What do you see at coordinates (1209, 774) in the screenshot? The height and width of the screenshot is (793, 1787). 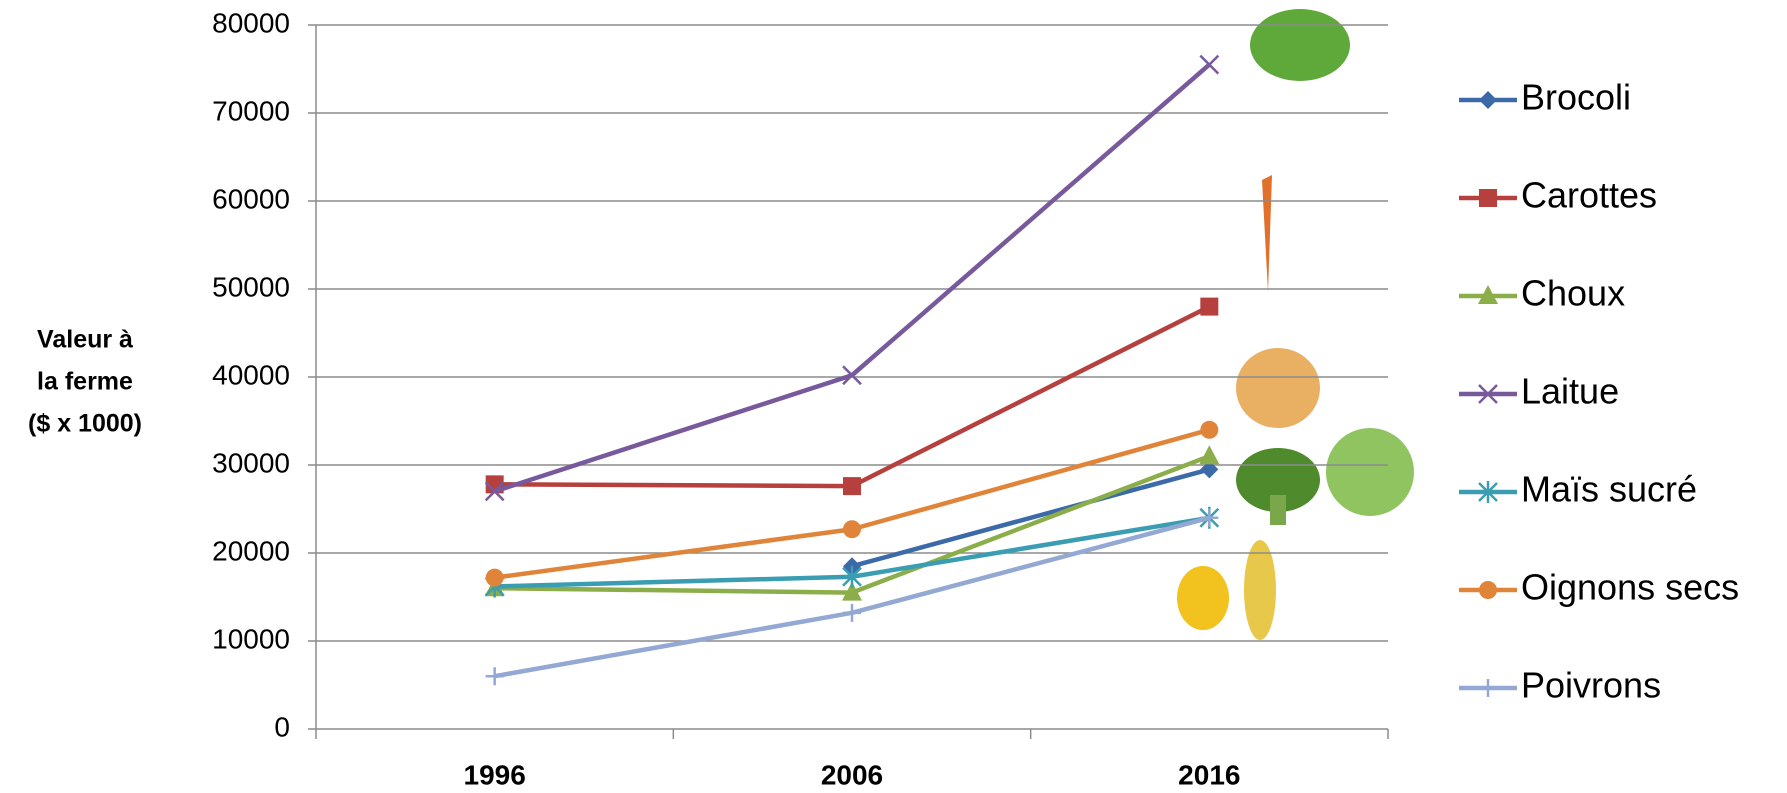 I see `x-tick-label: 2016` at bounding box center [1209, 774].